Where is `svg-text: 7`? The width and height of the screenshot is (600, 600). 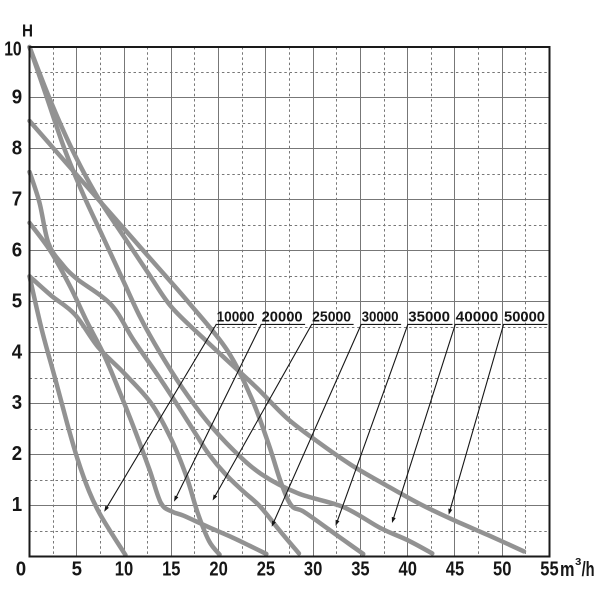
svg-text: 7 is located at coordinates (17, 198).